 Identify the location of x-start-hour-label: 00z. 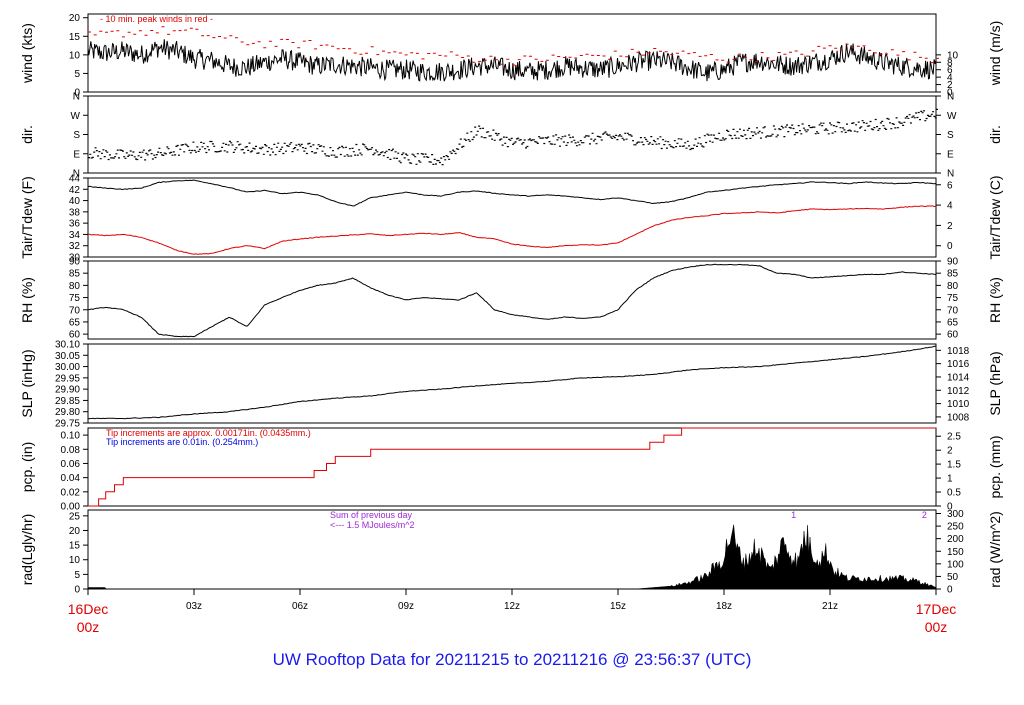
(88, 627).